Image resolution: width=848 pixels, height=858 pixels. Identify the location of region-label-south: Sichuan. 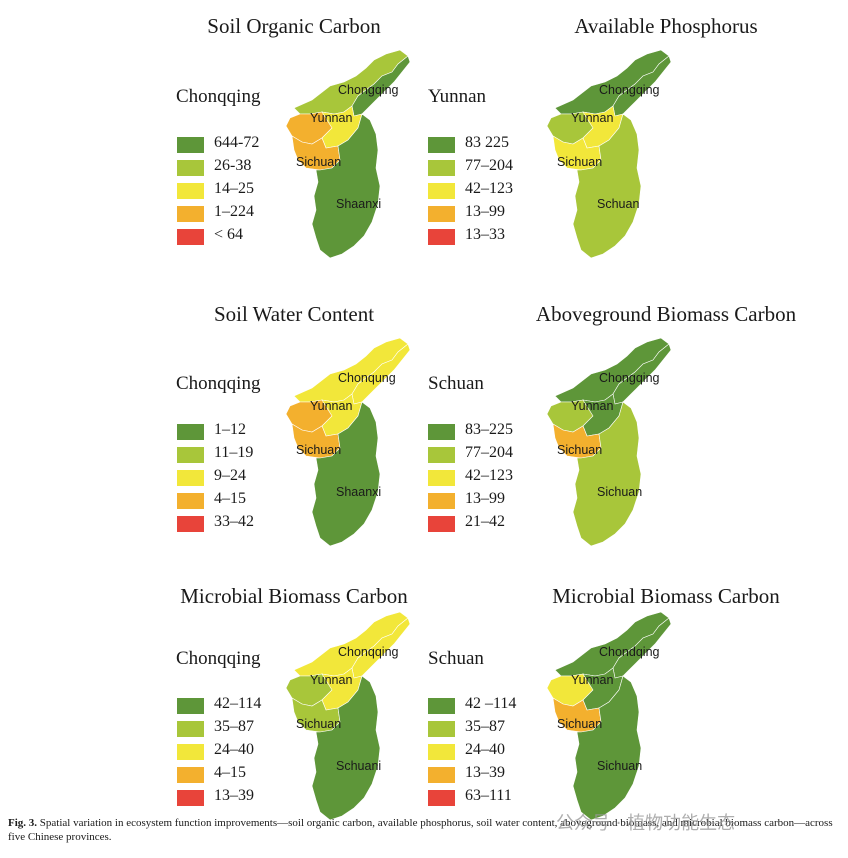
(619, 766).